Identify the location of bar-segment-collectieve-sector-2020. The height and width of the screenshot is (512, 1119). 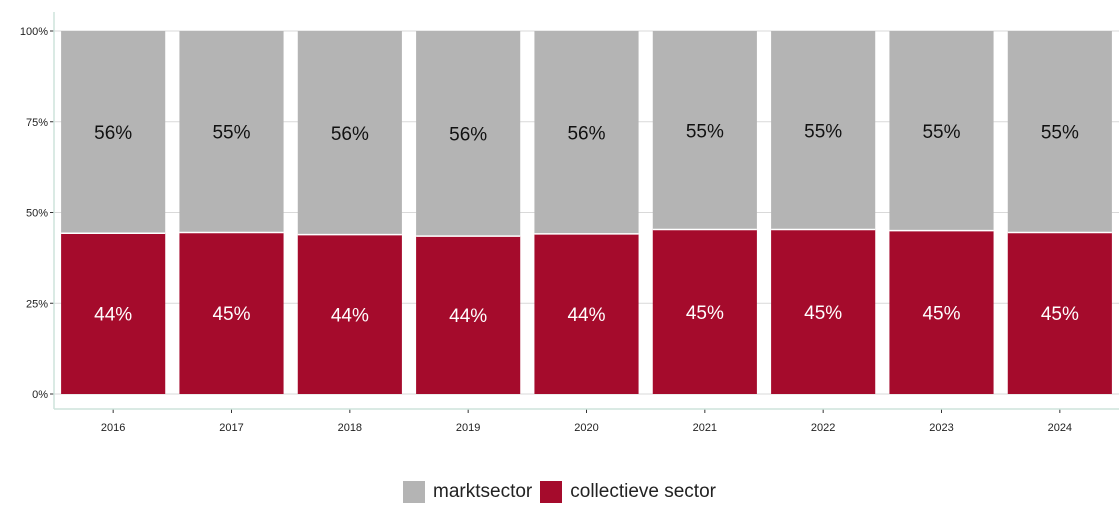
(586, 313).